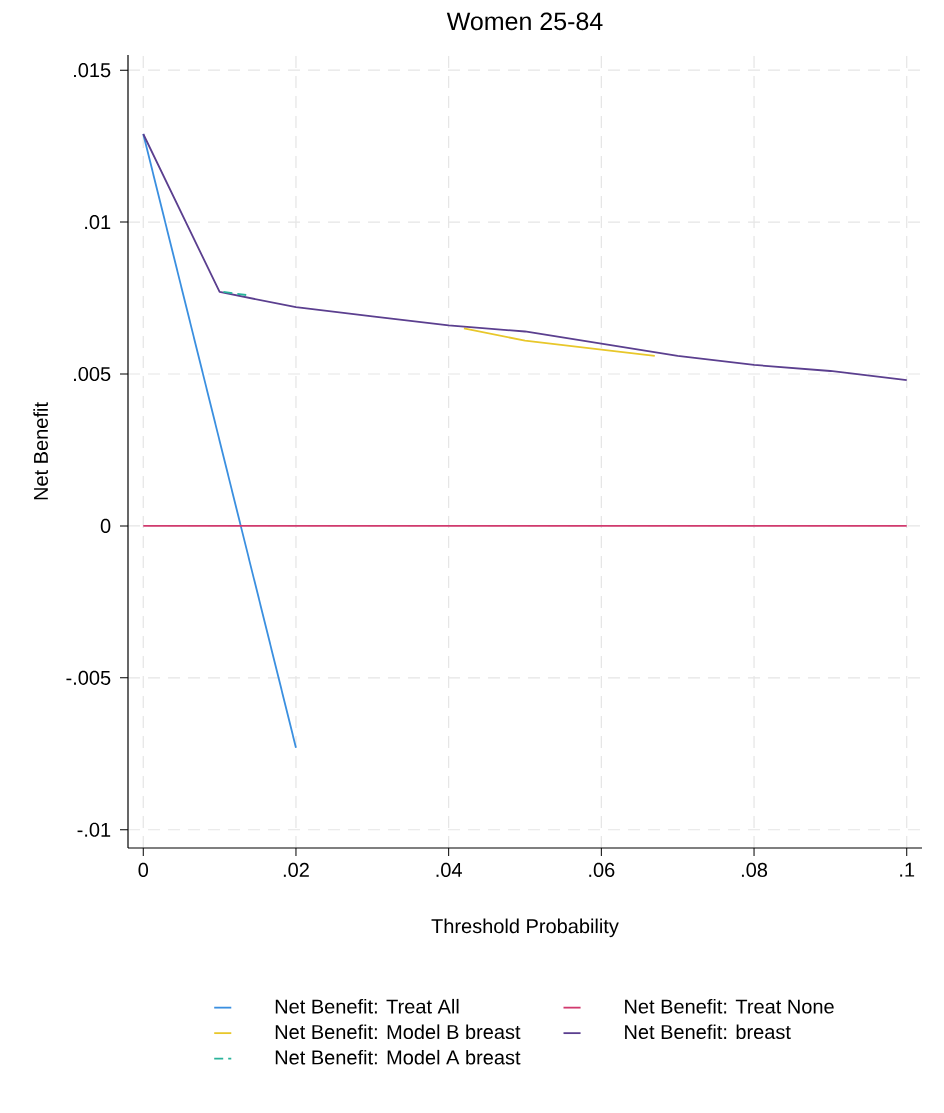 The width and height of the screenshot is (944, 1113). I want to click on legend-label: Net Benefit: Treat All, so click(367, 1006).